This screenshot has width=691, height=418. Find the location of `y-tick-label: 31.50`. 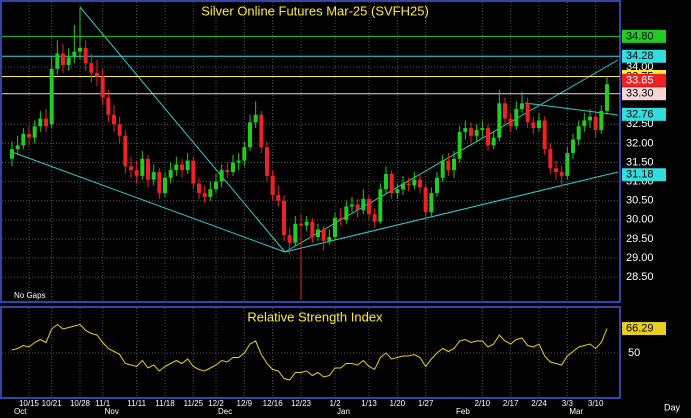

y-tick-label: 31.50 is located at coordinates (640, 162).